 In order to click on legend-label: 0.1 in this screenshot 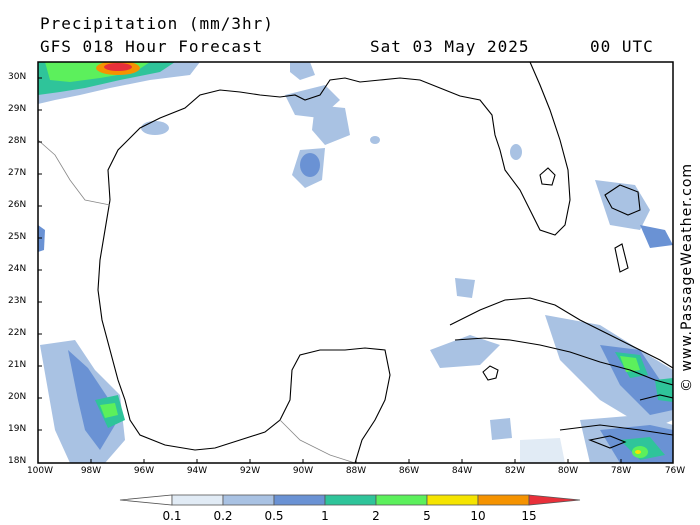, I will do `click(172, 516)`.